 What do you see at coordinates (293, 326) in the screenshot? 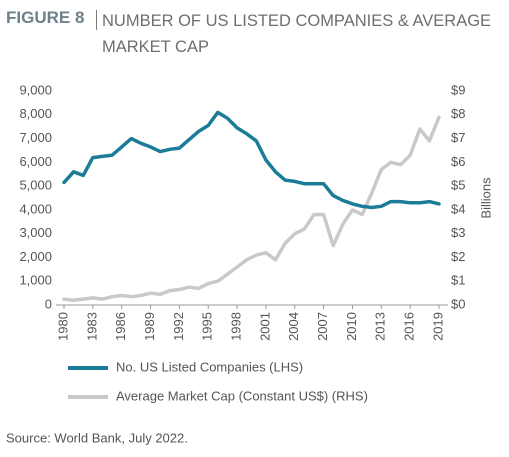
I see `x-tick-label: 2004` at bounding box center [293, 326].